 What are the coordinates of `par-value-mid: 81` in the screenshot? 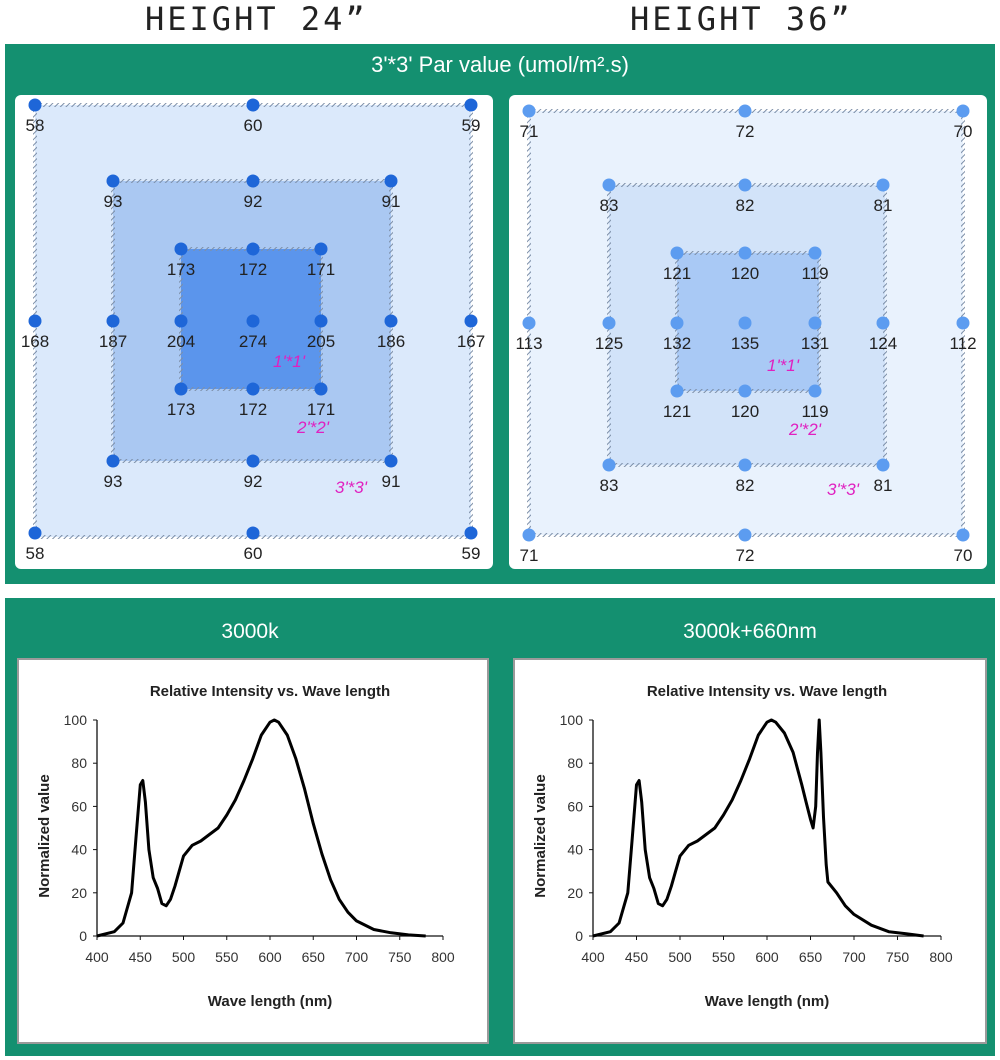 It's located at (883, 485).